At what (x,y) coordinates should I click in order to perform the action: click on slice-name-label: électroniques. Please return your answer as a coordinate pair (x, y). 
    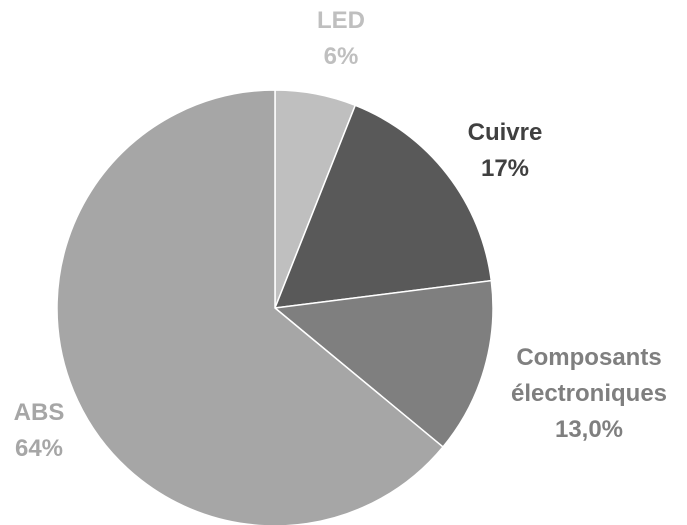
    Looking at the image, I should click on (589, 393).